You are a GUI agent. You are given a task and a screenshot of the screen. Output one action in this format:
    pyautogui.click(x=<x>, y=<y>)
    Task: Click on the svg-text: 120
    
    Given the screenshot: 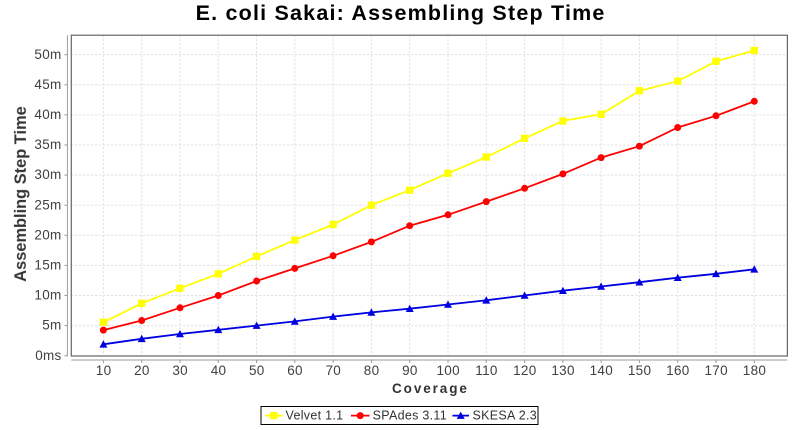 What is the action you would take?
    pyautogui.click(x=524, y=370)
    